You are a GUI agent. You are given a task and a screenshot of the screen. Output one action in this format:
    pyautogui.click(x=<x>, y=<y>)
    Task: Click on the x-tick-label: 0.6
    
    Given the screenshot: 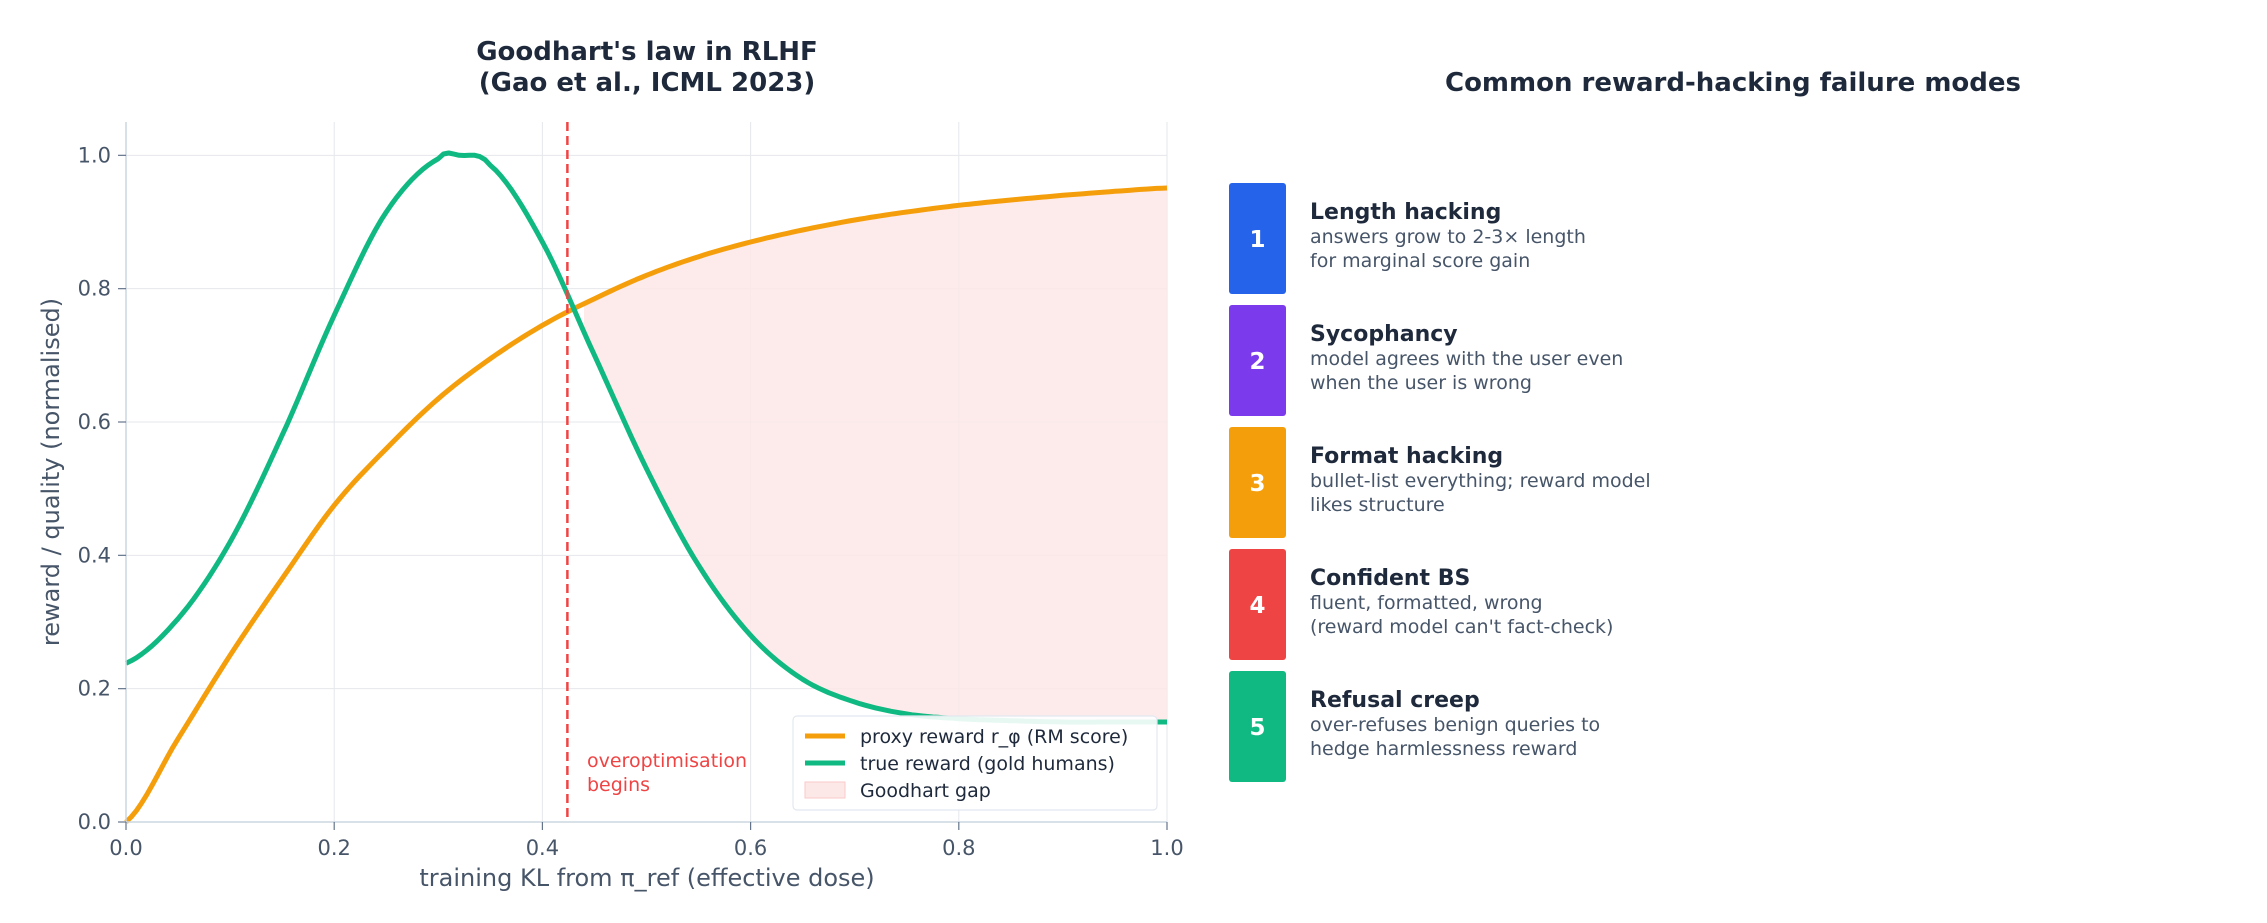 What is the action you would take?
    pyautogui.click(x=750, y=848)
    